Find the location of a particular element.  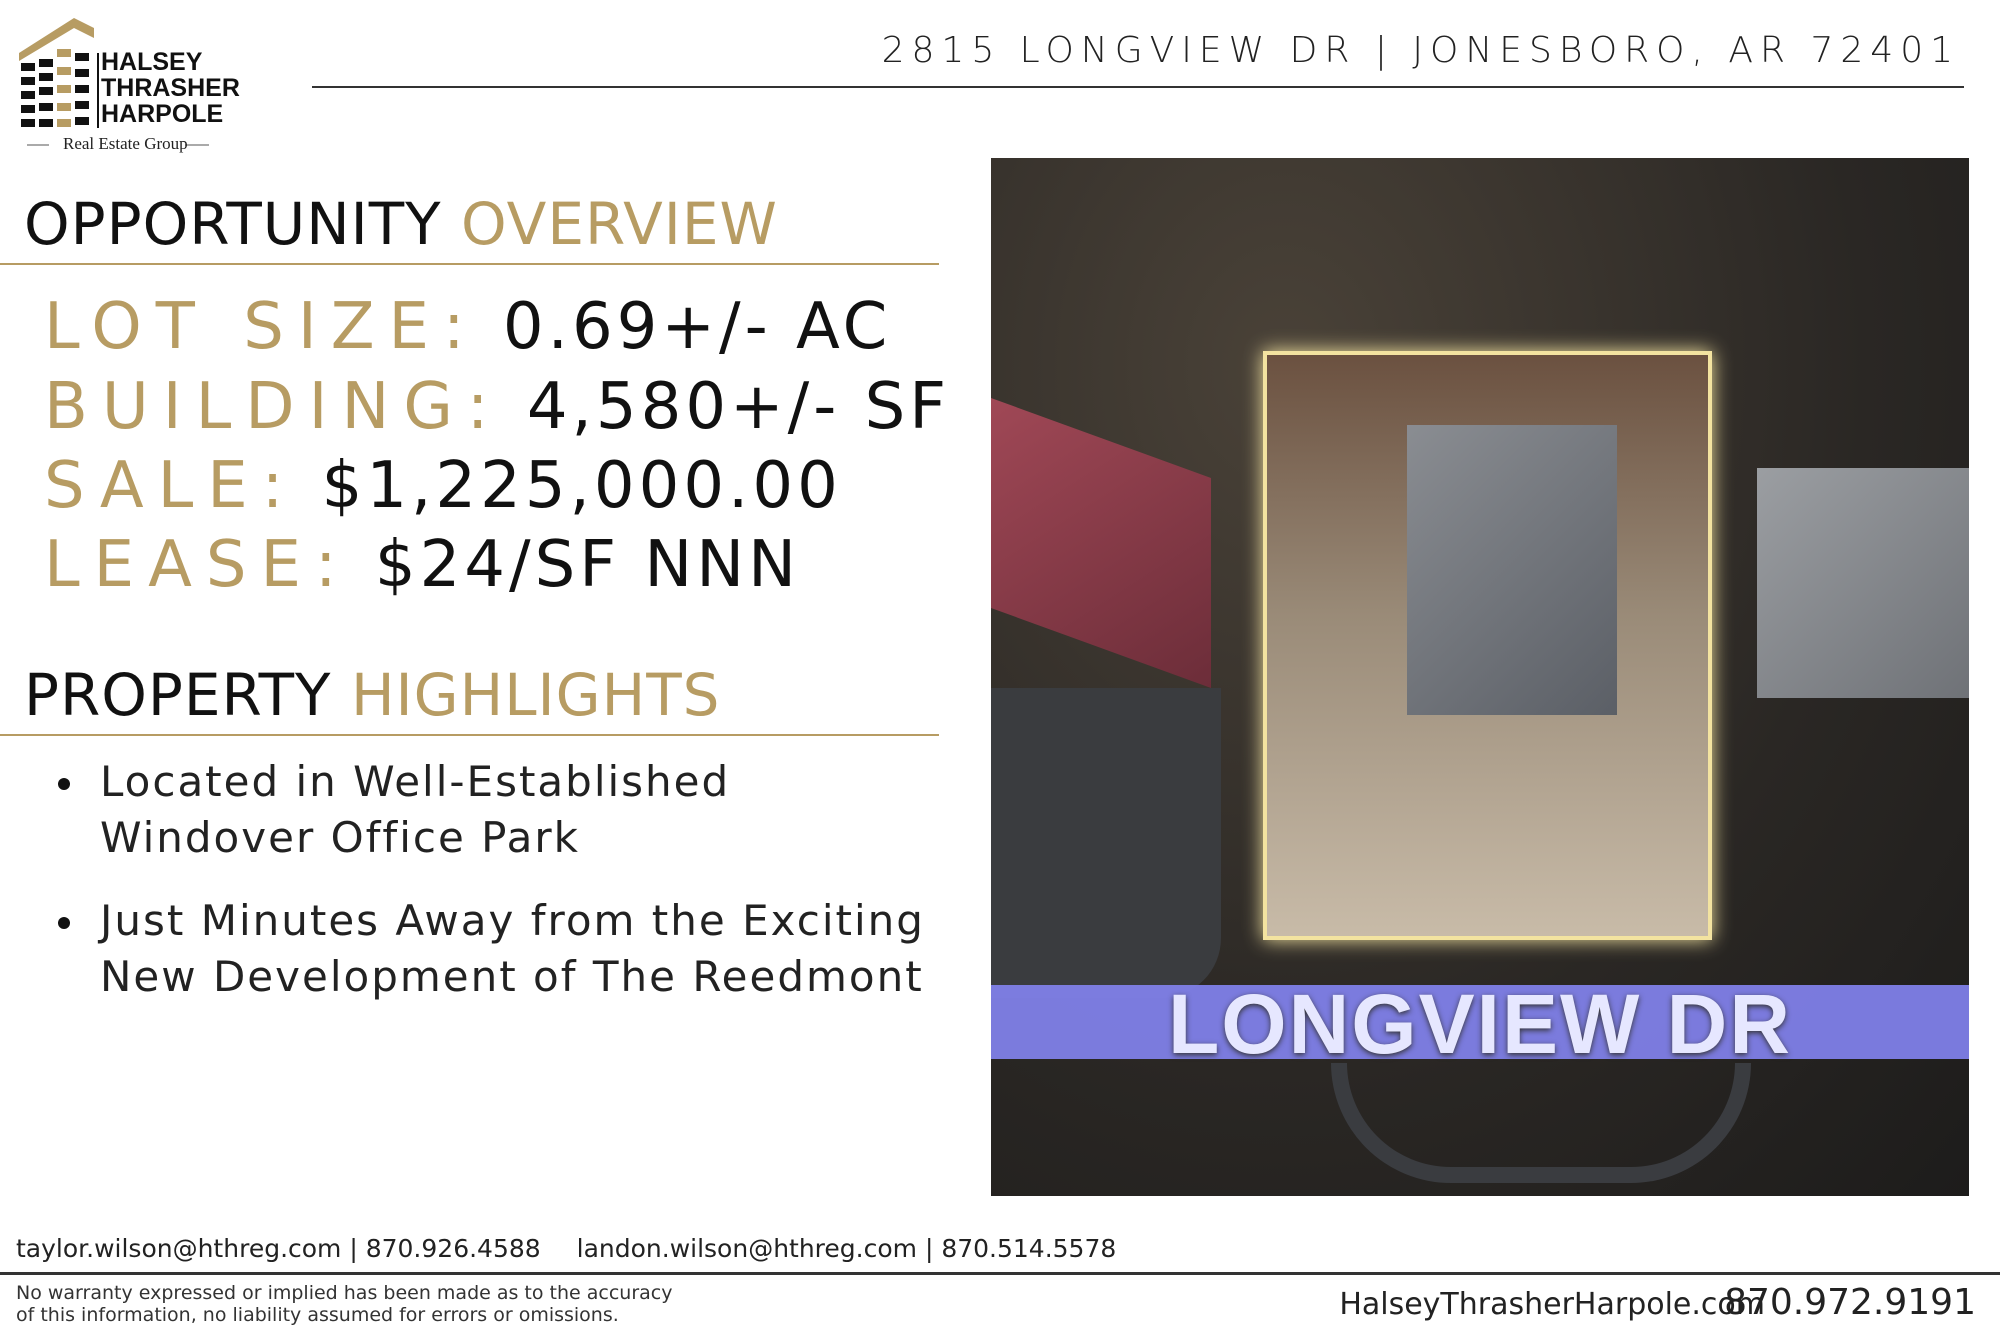

logo-tagline: Real Estate Group is located at coordinates (125, 143).